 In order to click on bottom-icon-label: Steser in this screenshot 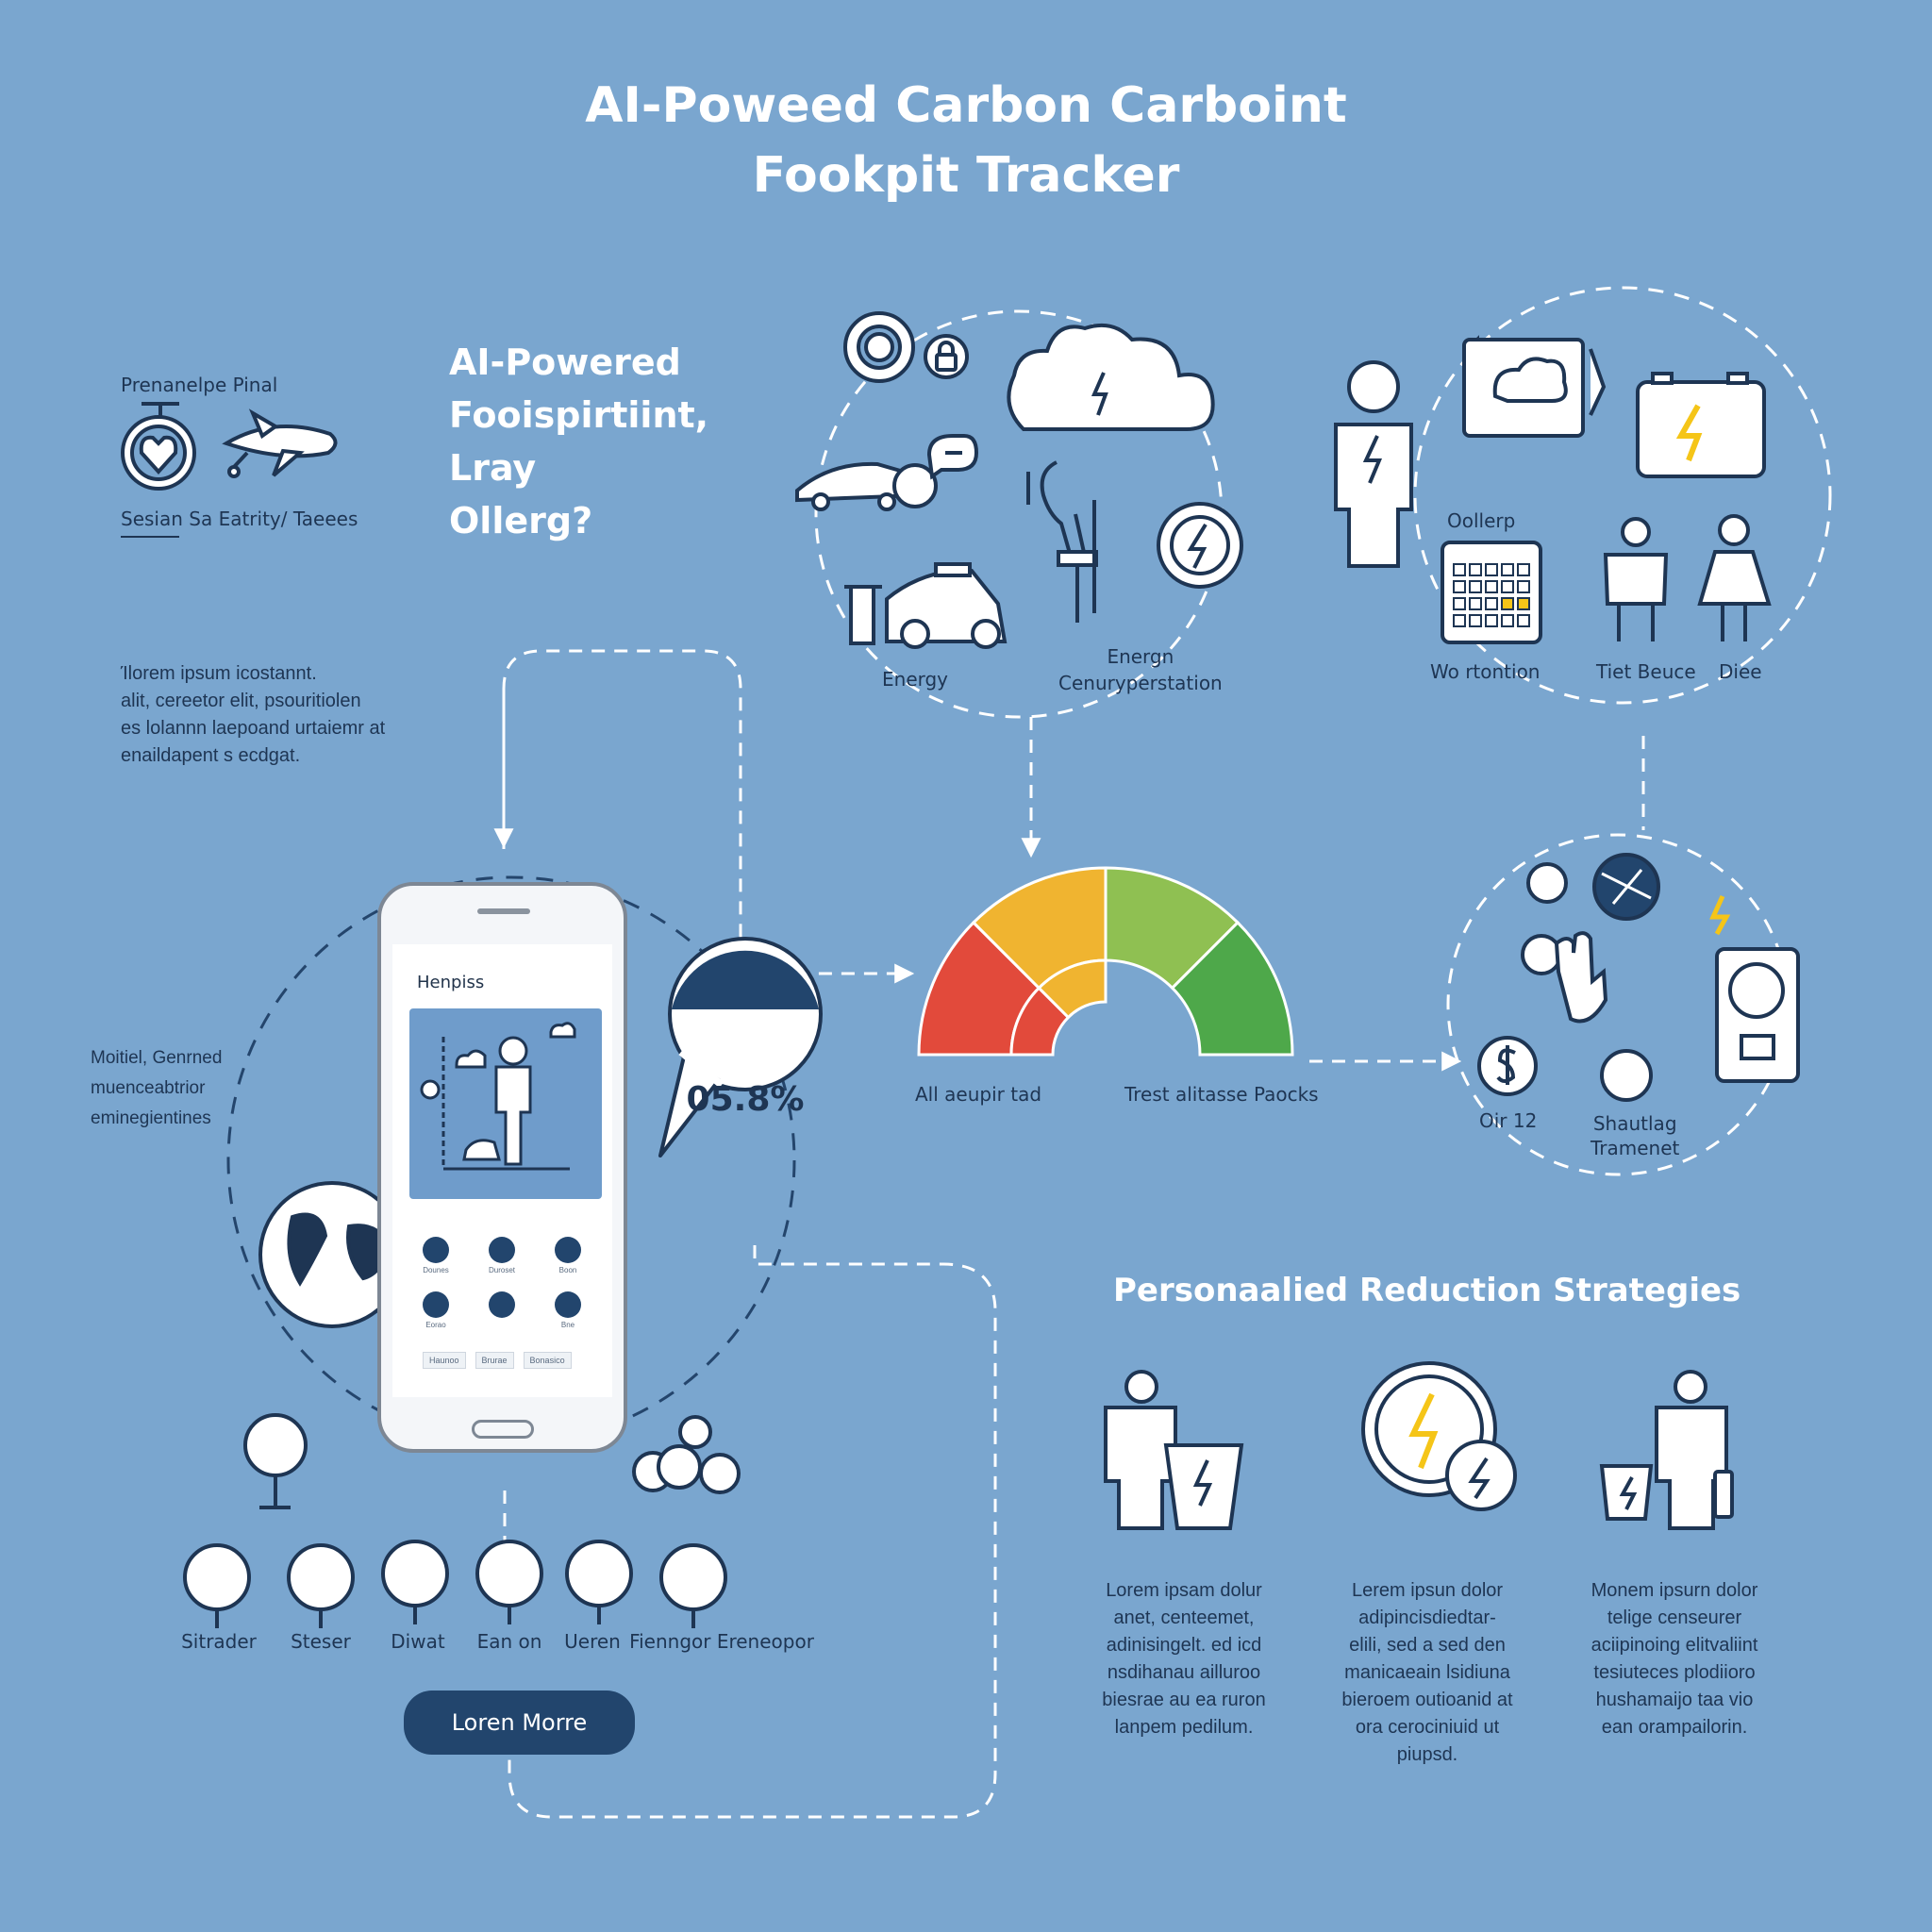, I will do `click(321, 1642)`.